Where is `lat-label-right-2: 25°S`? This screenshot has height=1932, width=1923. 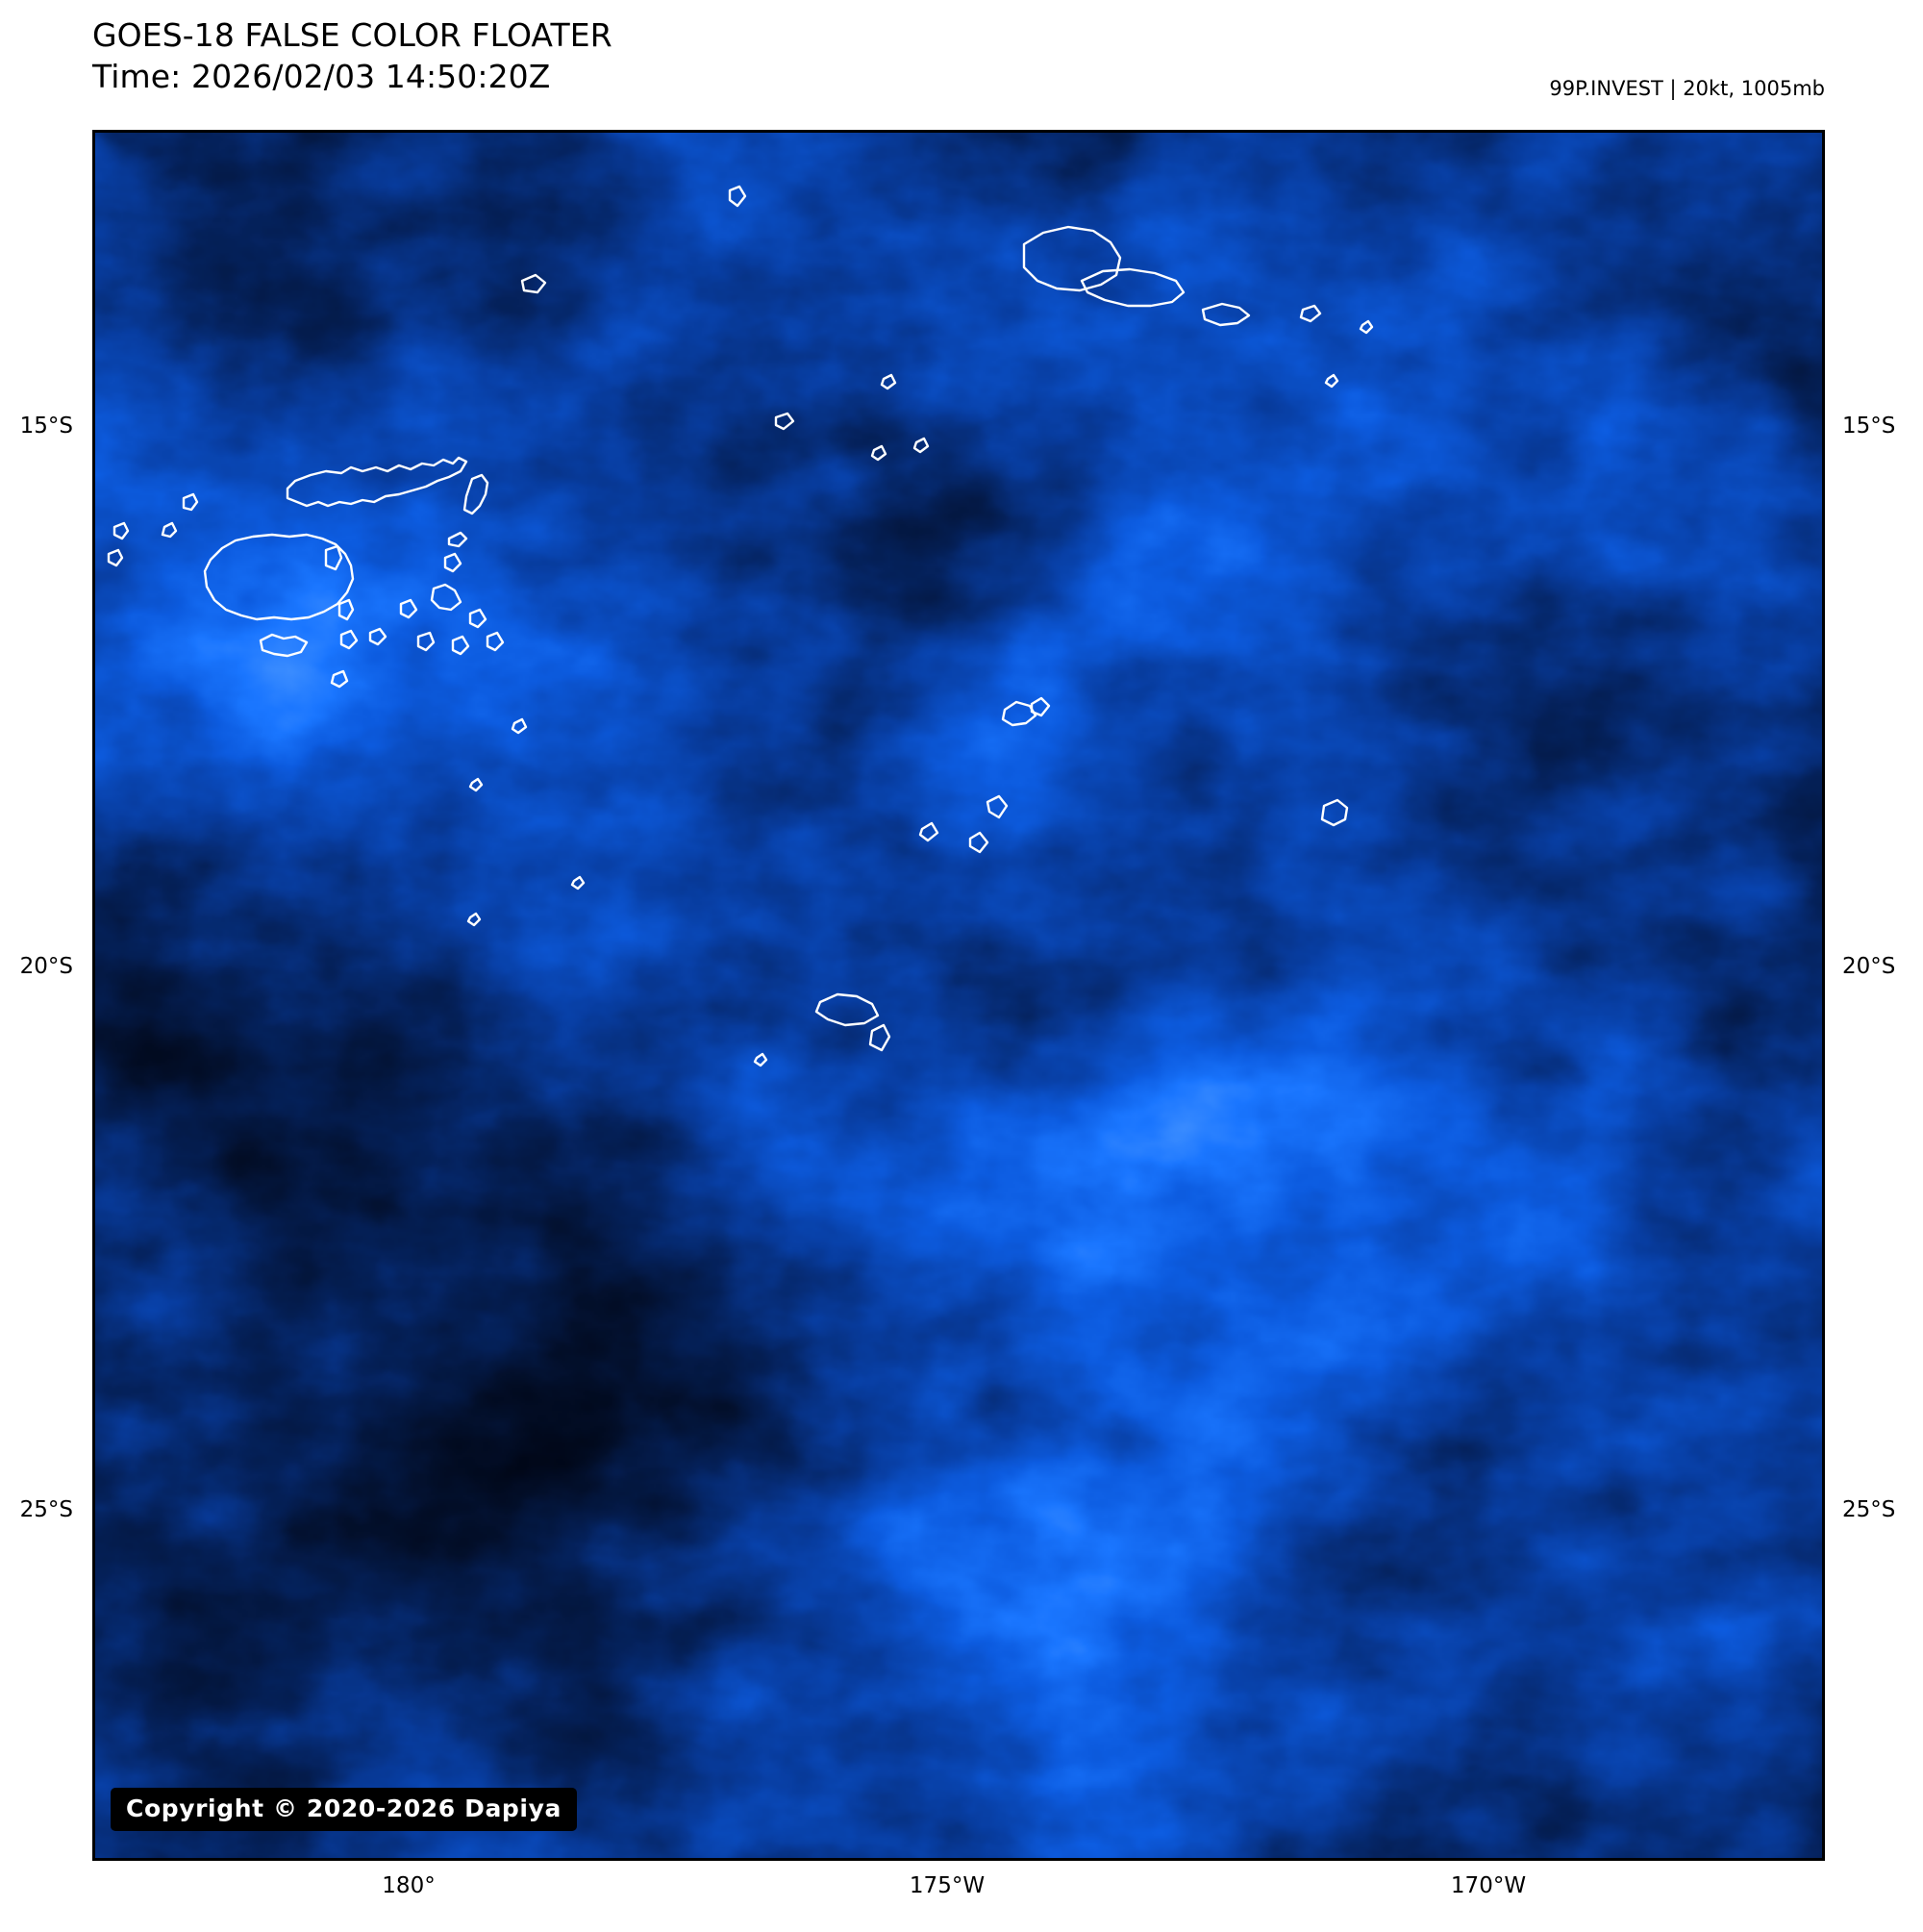 lat-label-right-2: 25°S is located at coordinates (1869, 1509).